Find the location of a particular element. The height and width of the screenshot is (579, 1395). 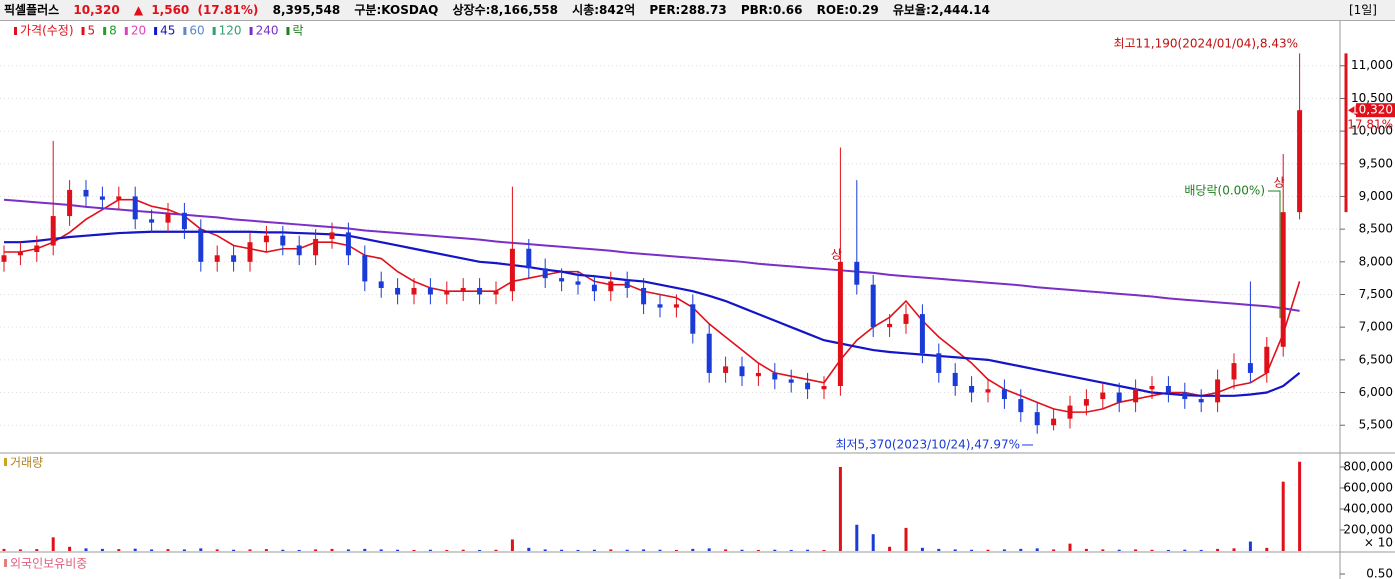

legend-label: 5 is located at coordinates (92, 31).